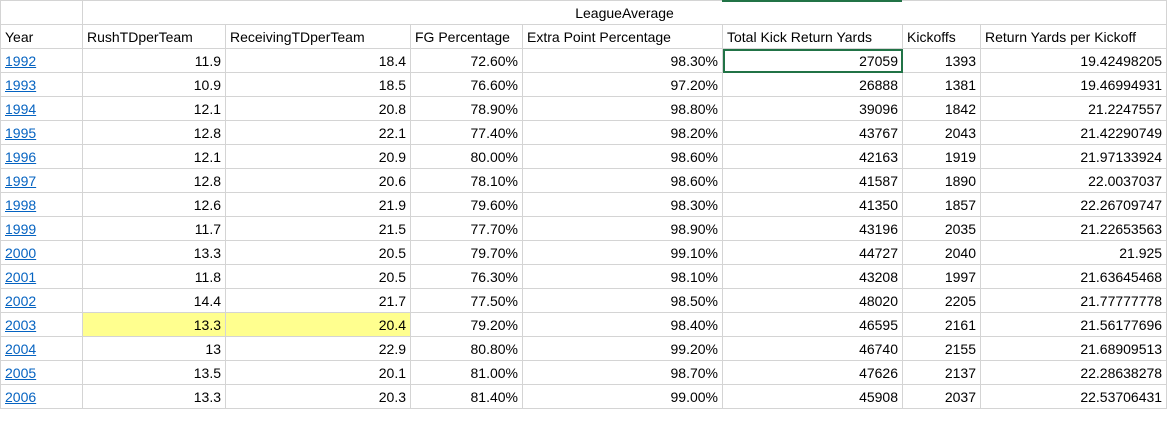  I want to click on cell: 18.5, so click(318, 84).